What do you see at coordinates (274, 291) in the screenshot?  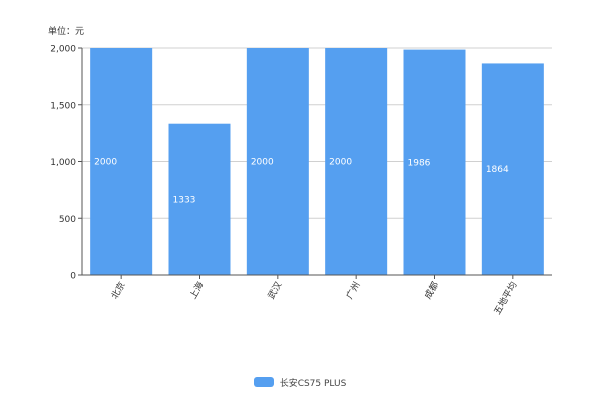 I see `x-tick-label: 武汉` at bounding box center [274, 291].